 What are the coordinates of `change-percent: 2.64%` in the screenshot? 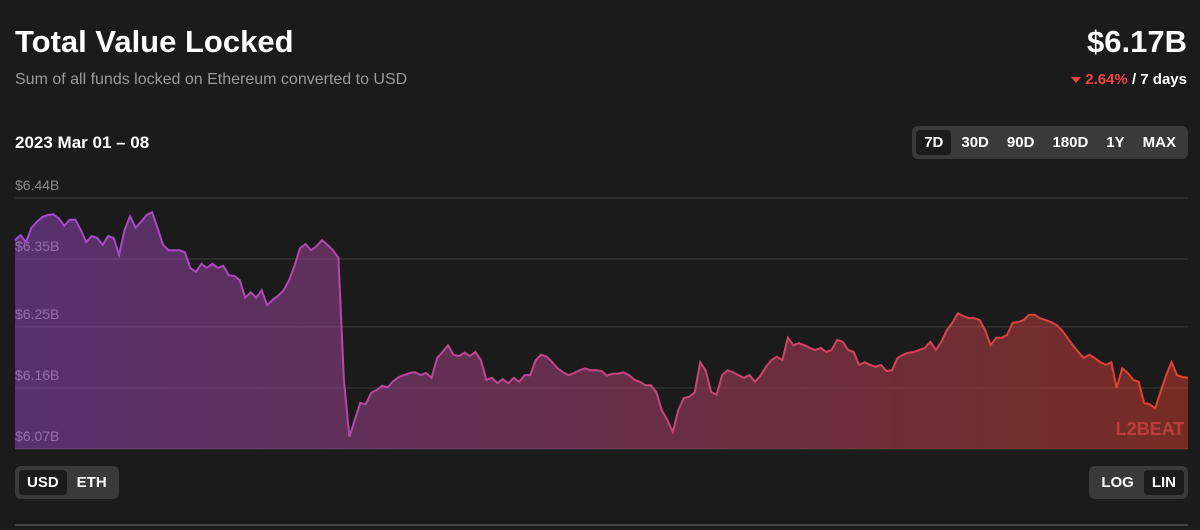 It's located at (1106, 79).